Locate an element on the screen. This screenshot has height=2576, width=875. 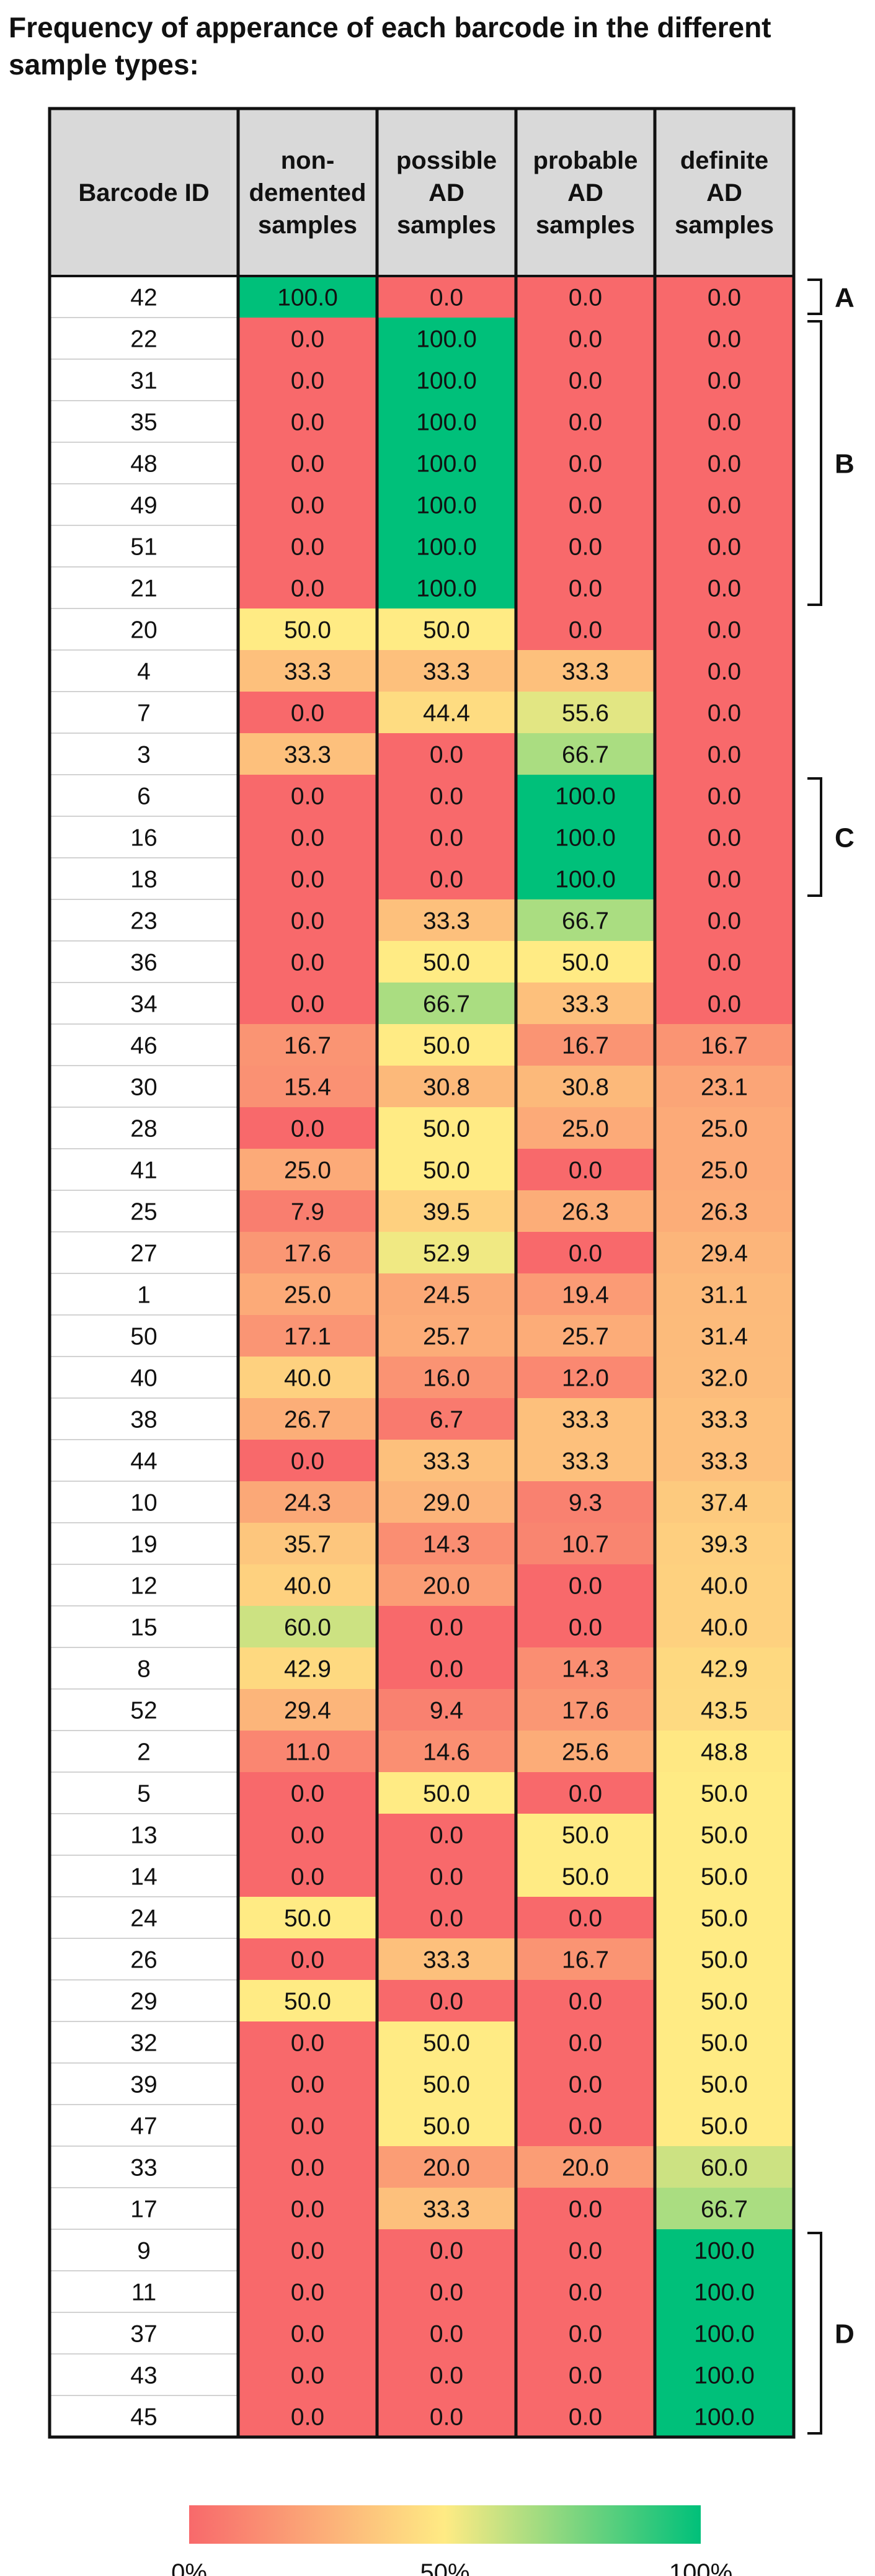
group-bracket is located at coordinates (815, 837).